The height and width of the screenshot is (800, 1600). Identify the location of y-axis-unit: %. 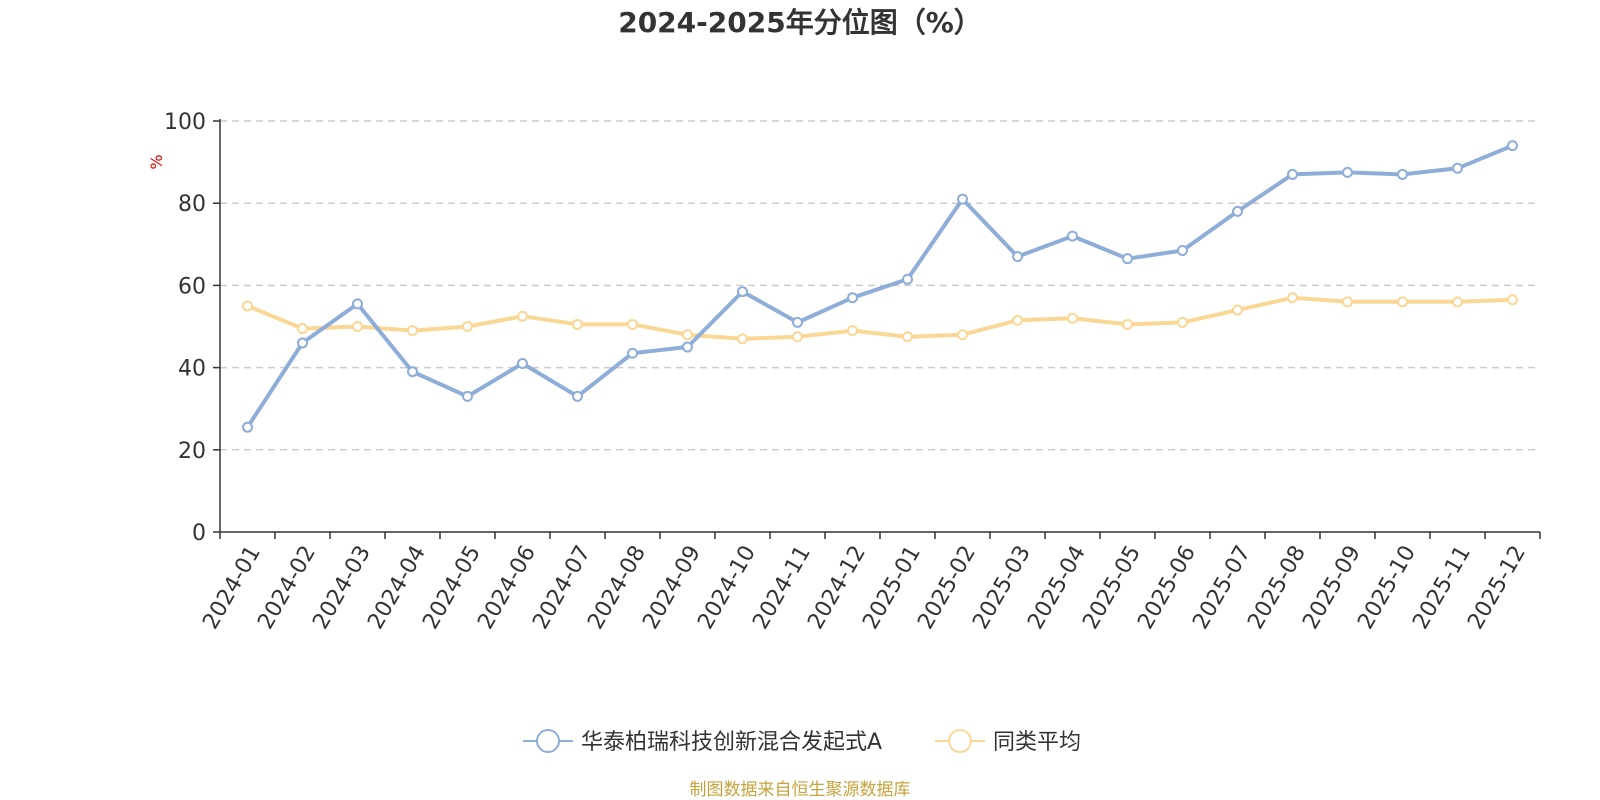
(156, 161).